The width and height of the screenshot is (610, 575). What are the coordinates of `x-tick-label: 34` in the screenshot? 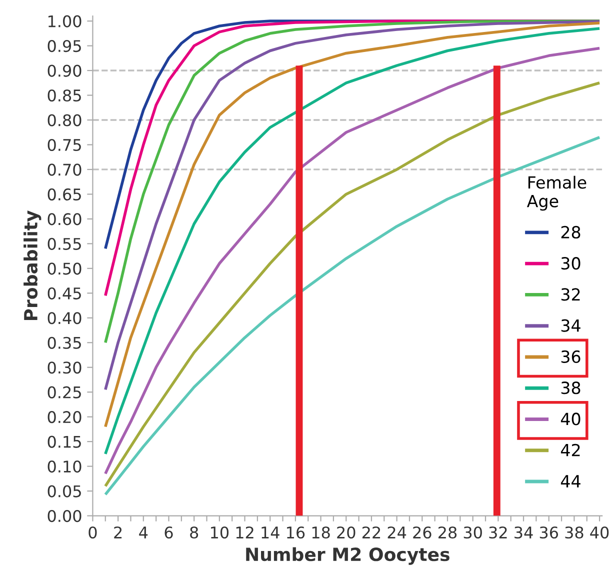 It's located at (523, 532).